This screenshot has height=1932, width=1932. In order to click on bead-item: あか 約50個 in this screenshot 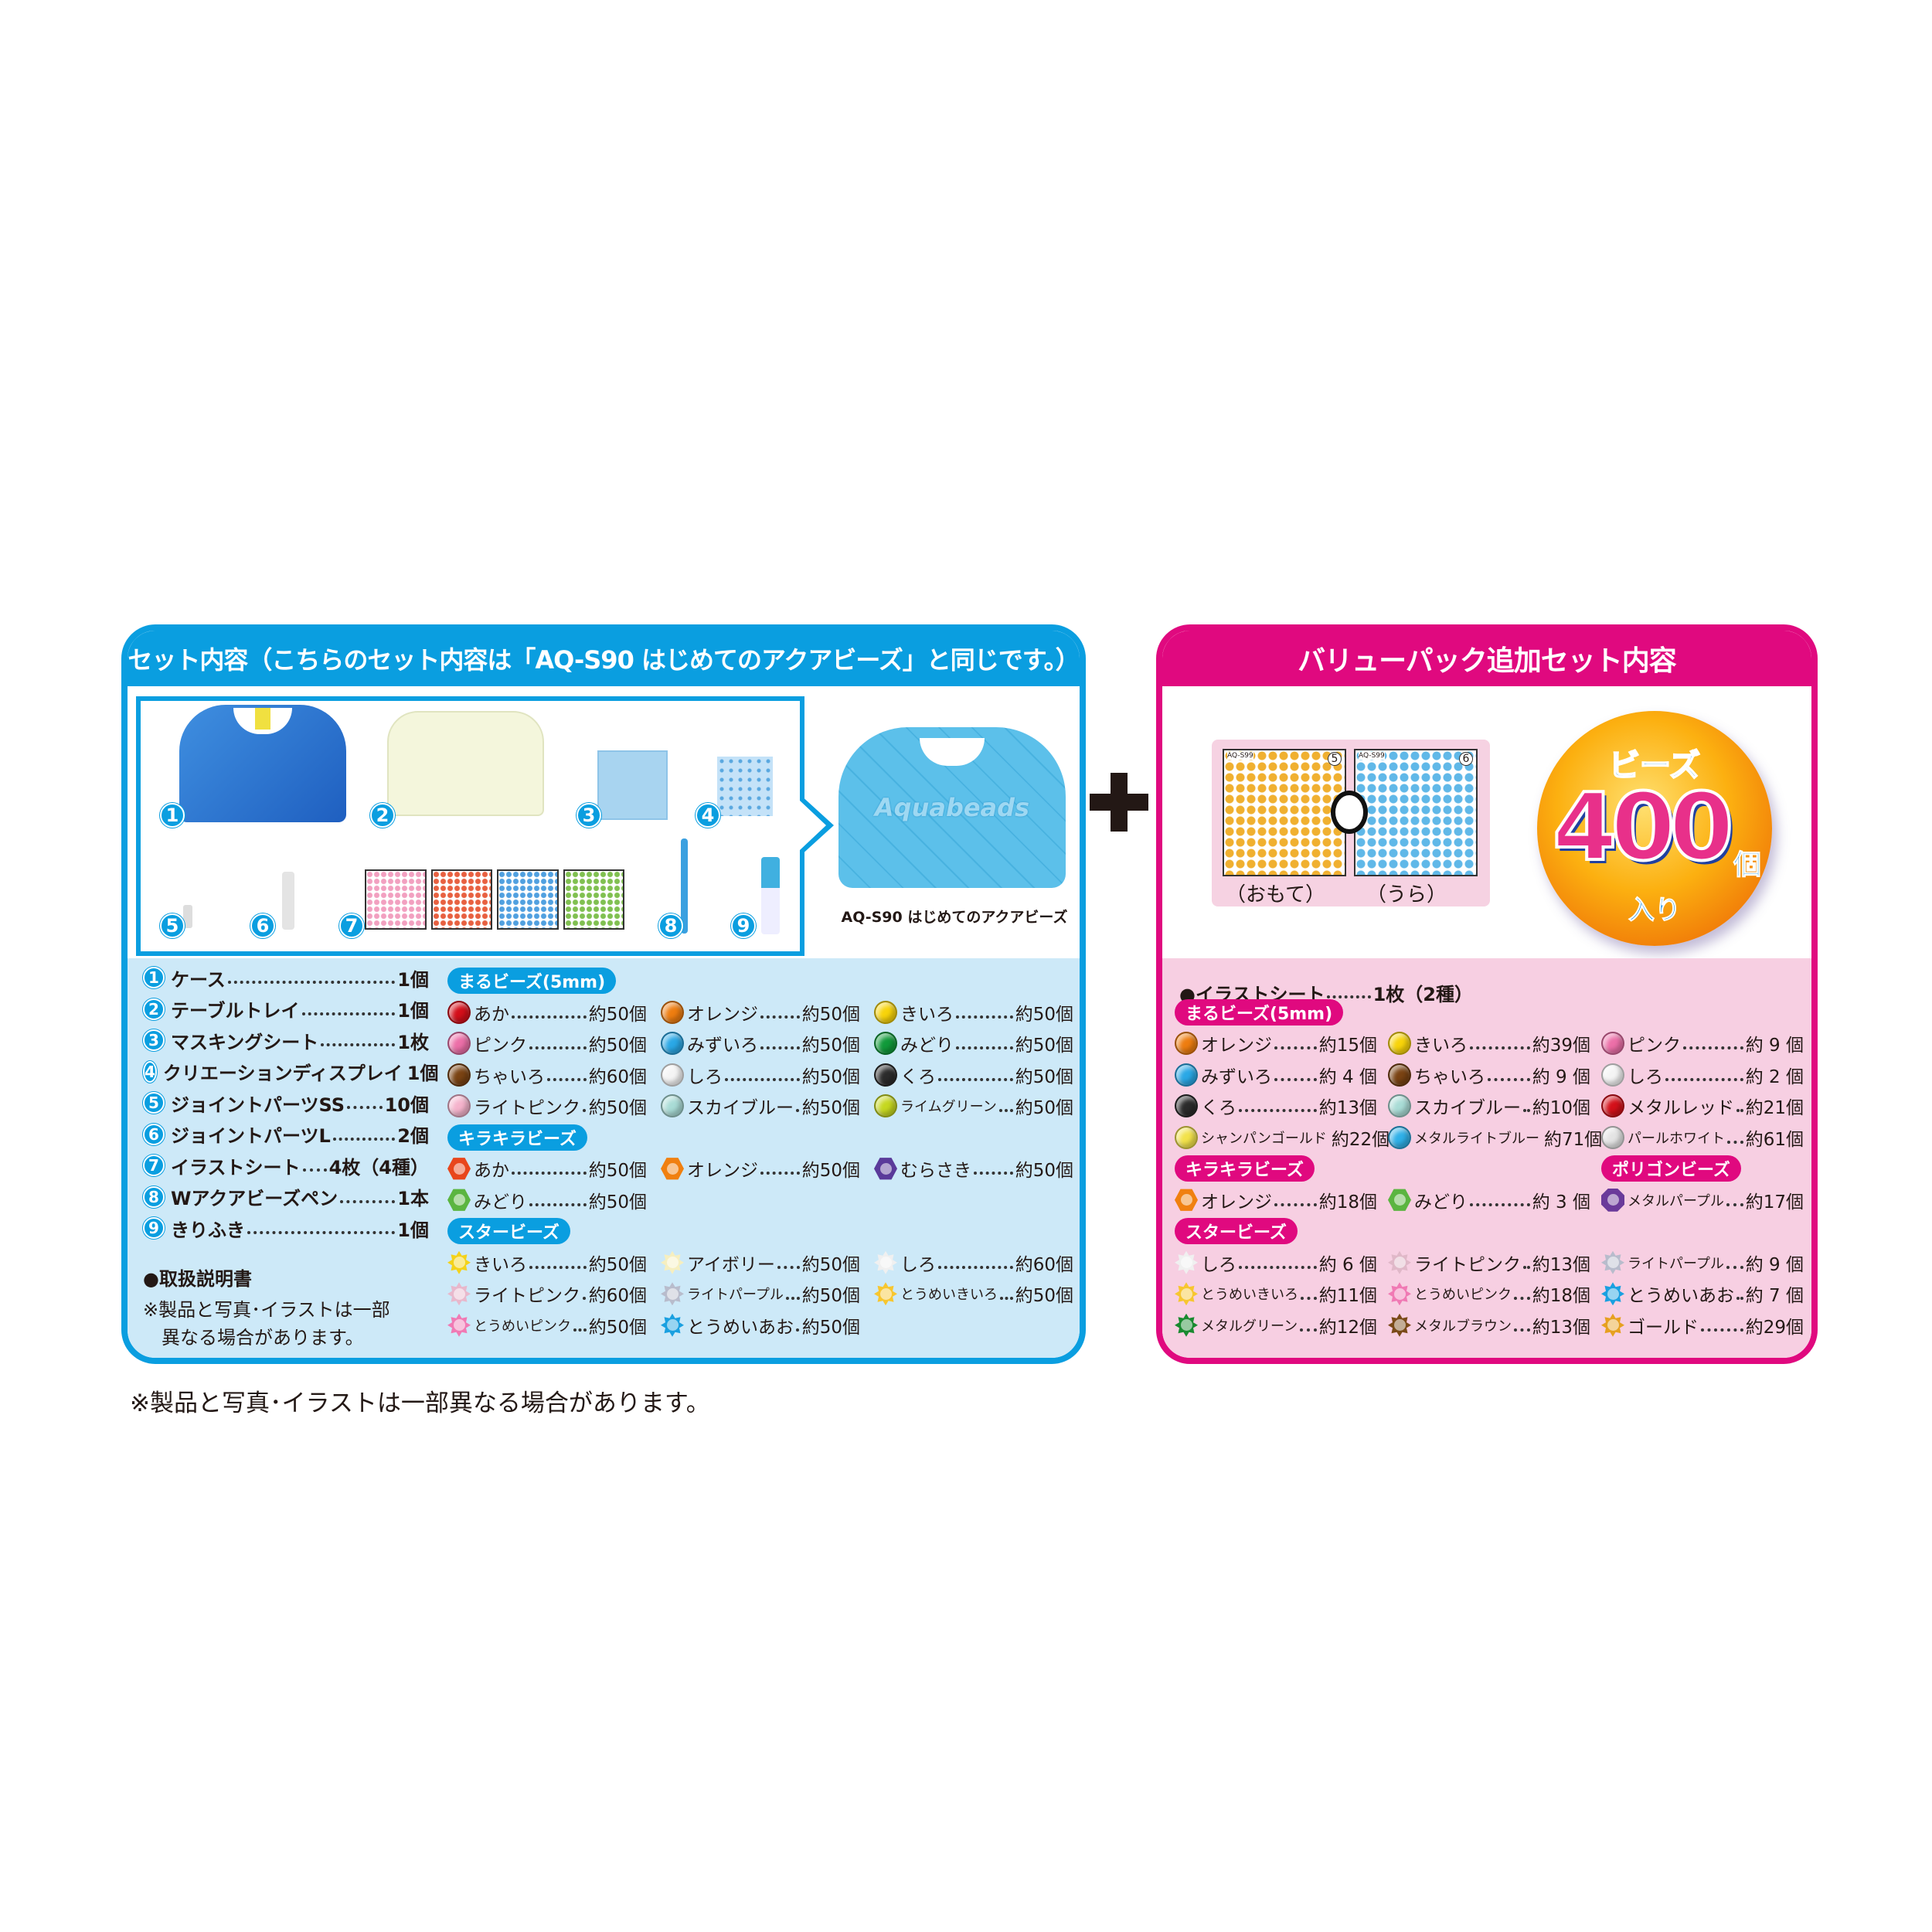, I will do `click(547, 1169)`.